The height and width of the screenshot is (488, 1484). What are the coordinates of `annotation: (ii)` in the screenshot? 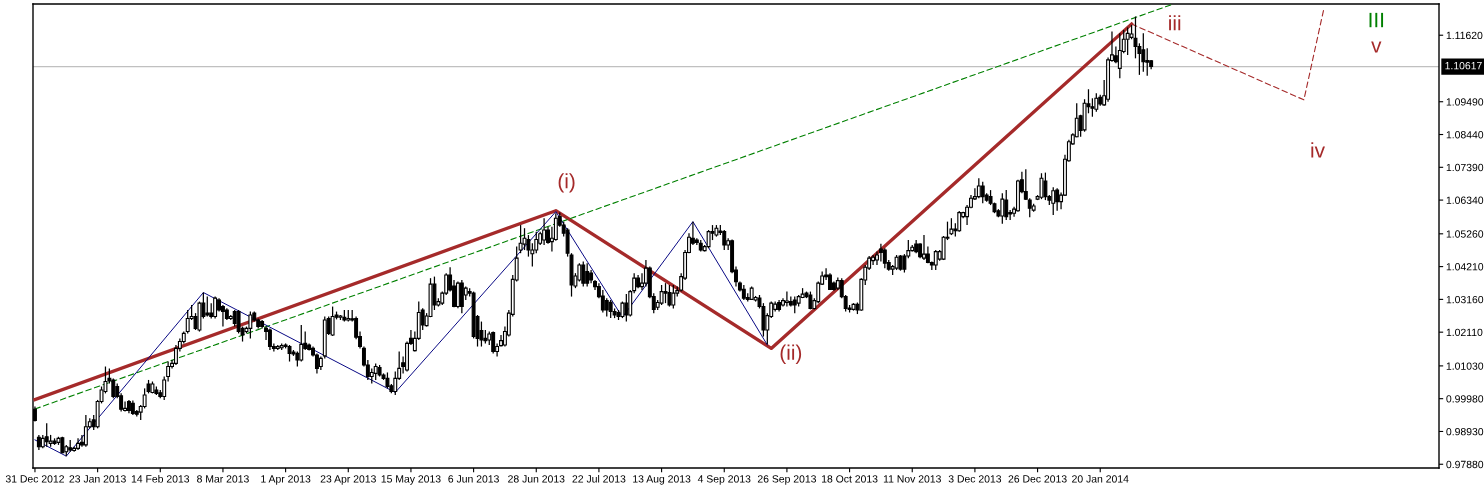 It's located at (791, 354).